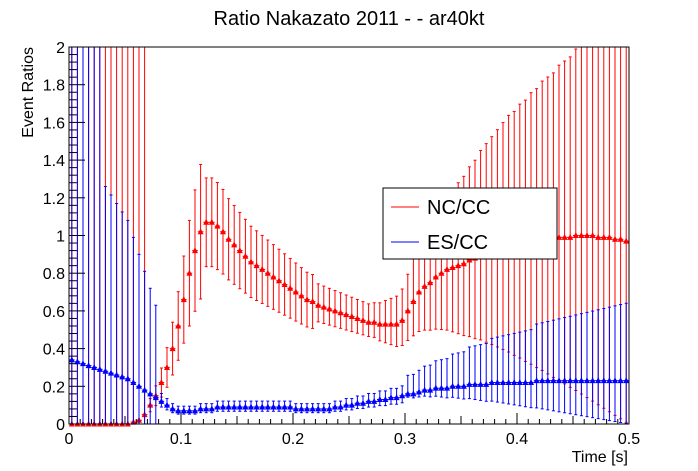 The height and width of the screenshot is (471, 698). Describe the element at coordinates (54, 387) in the screenshot. I see `y-tick-label: 0.2` at that location.